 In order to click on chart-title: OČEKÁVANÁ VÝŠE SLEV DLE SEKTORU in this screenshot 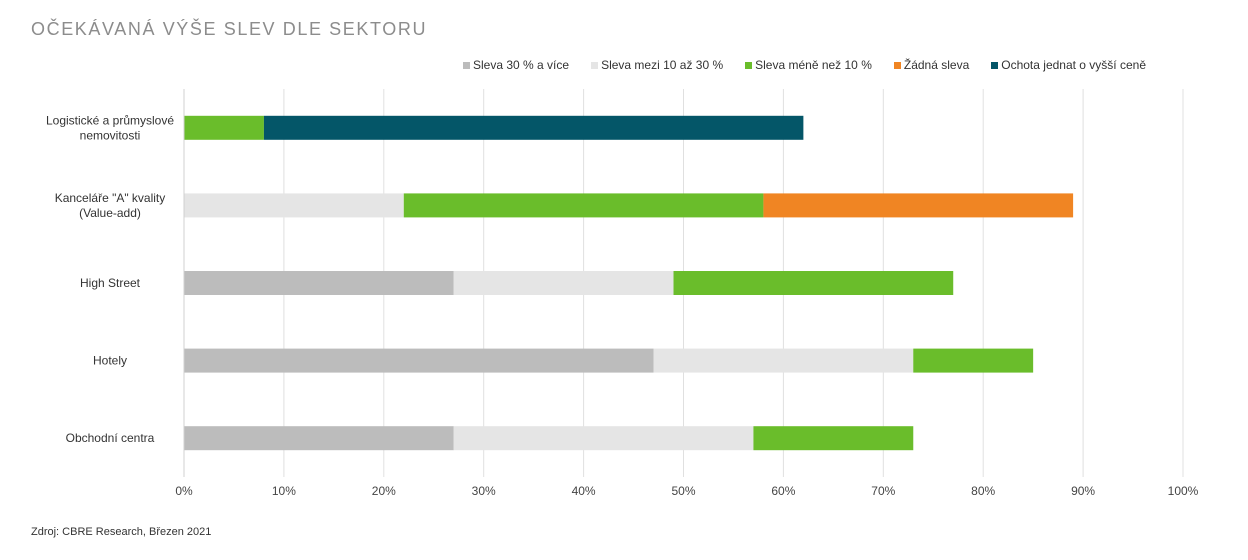, I will do `click(229, 29)`.